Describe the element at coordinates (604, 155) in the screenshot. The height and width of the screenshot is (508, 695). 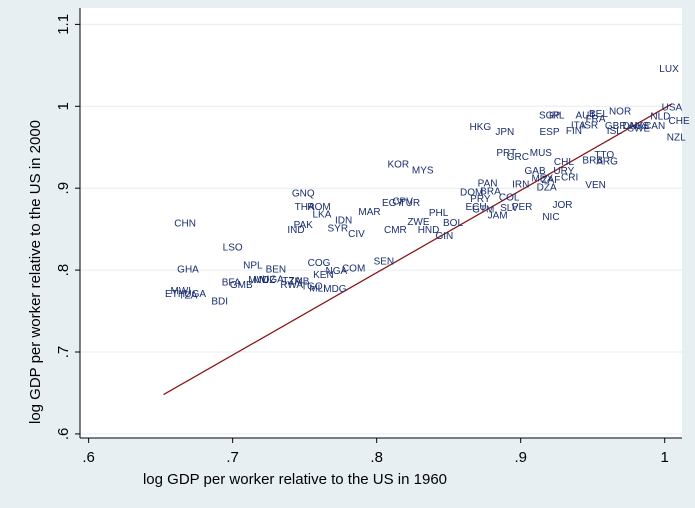
I see `point-label-tto: TTO` at that location.